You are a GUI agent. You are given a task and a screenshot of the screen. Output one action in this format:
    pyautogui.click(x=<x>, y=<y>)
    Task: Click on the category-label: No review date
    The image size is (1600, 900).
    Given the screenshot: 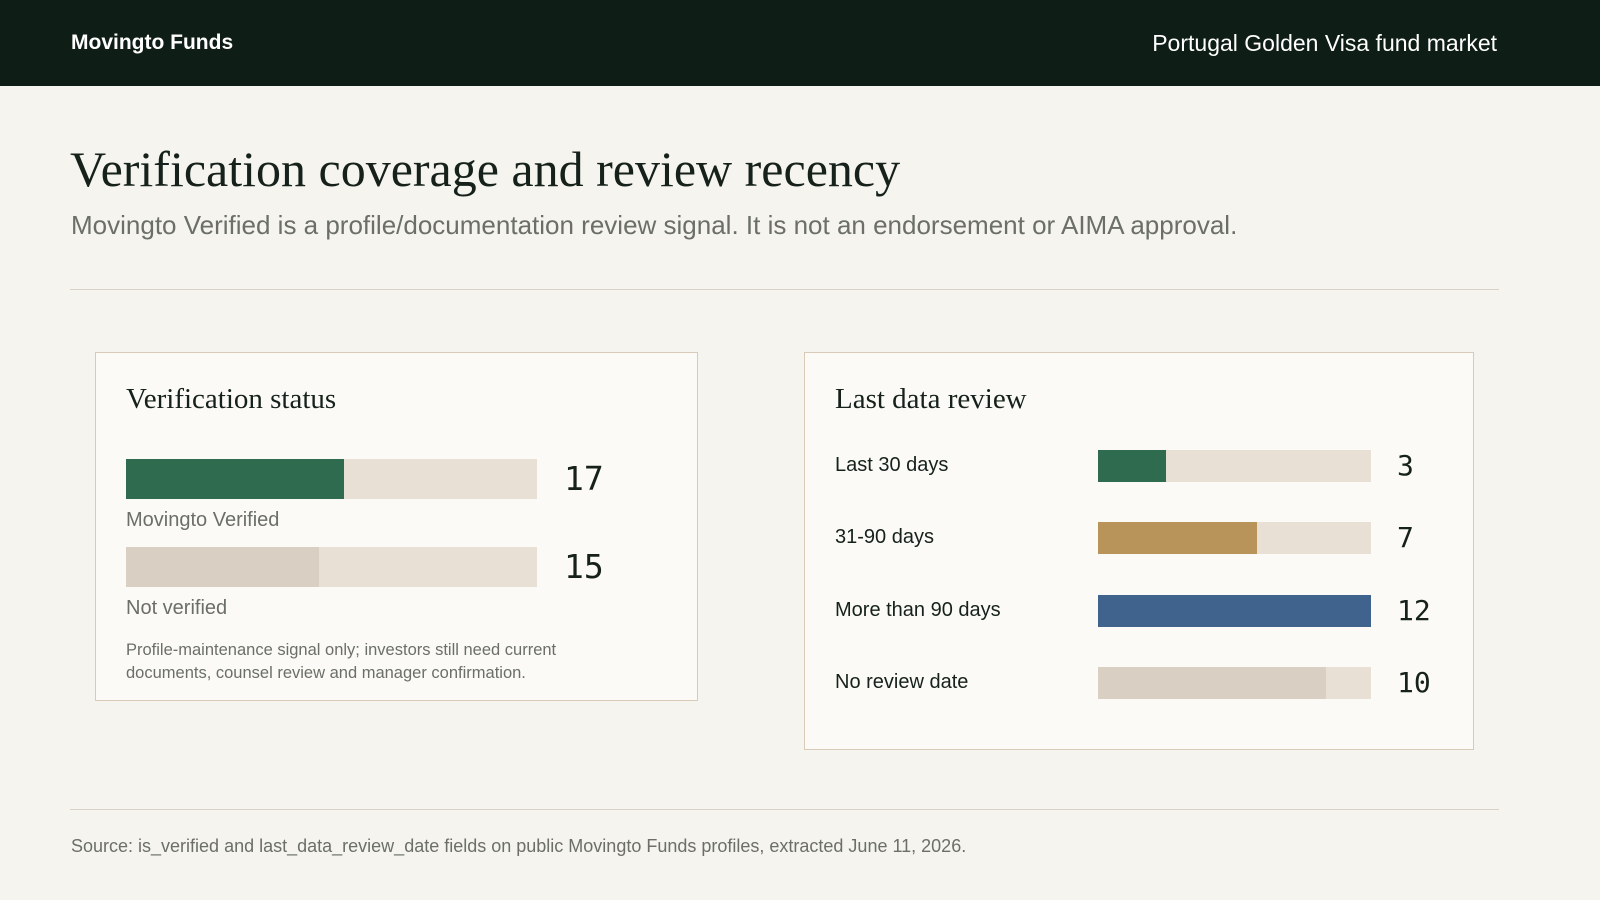 What is the action you would take?
    pyautogui.click(x=902, y=682)
    